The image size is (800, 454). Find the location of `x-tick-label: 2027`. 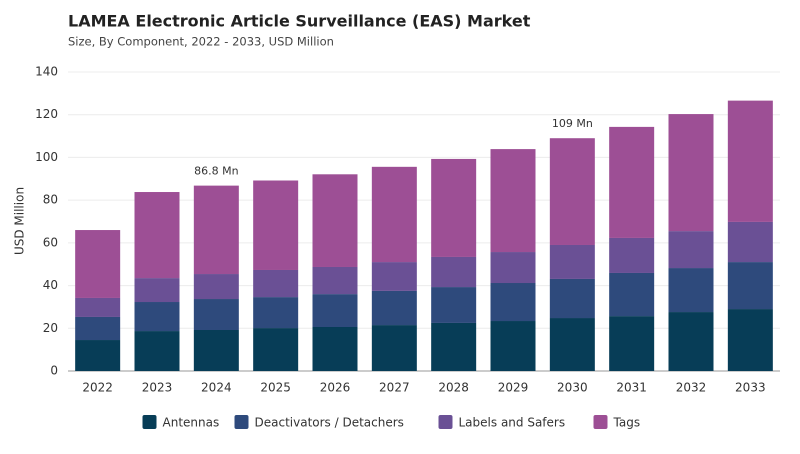

x-tick-label: 2027 is located at coordinates (394, 388).